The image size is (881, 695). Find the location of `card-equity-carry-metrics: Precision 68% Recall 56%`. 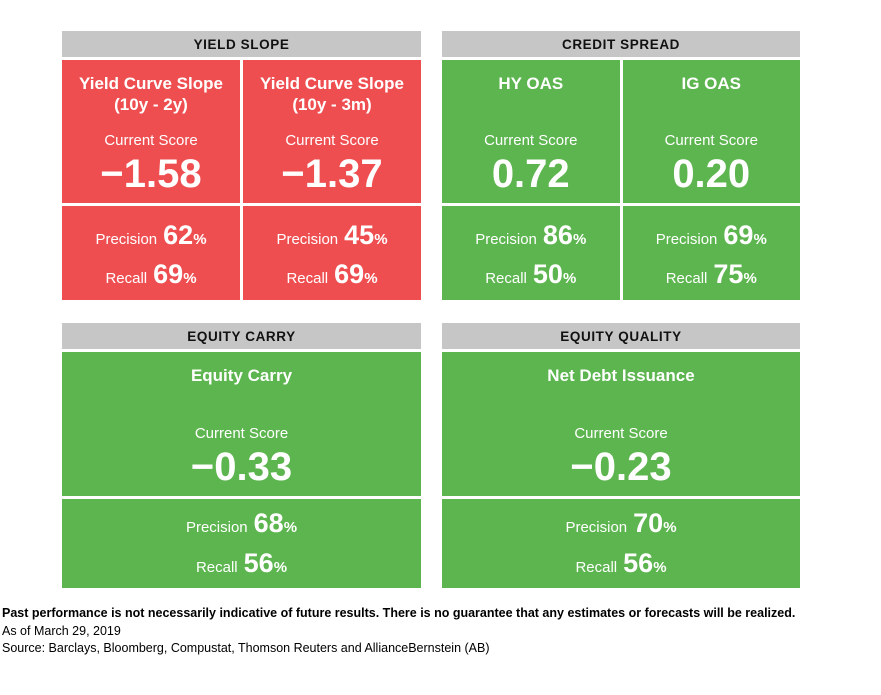

card-equity-carry-metrics: Precision 68% Recall 56% is located at coordinates (241, 543).